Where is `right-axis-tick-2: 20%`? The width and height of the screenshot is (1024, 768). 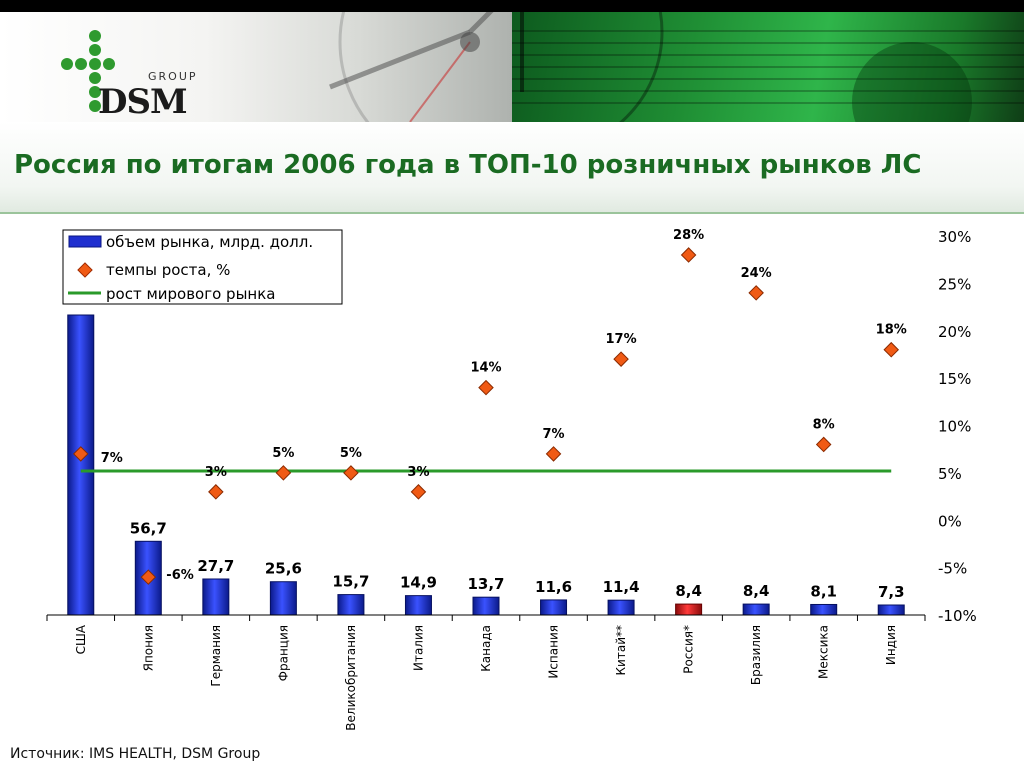
right-axis-tick-2: 20% is located at coordinates (954, 332).